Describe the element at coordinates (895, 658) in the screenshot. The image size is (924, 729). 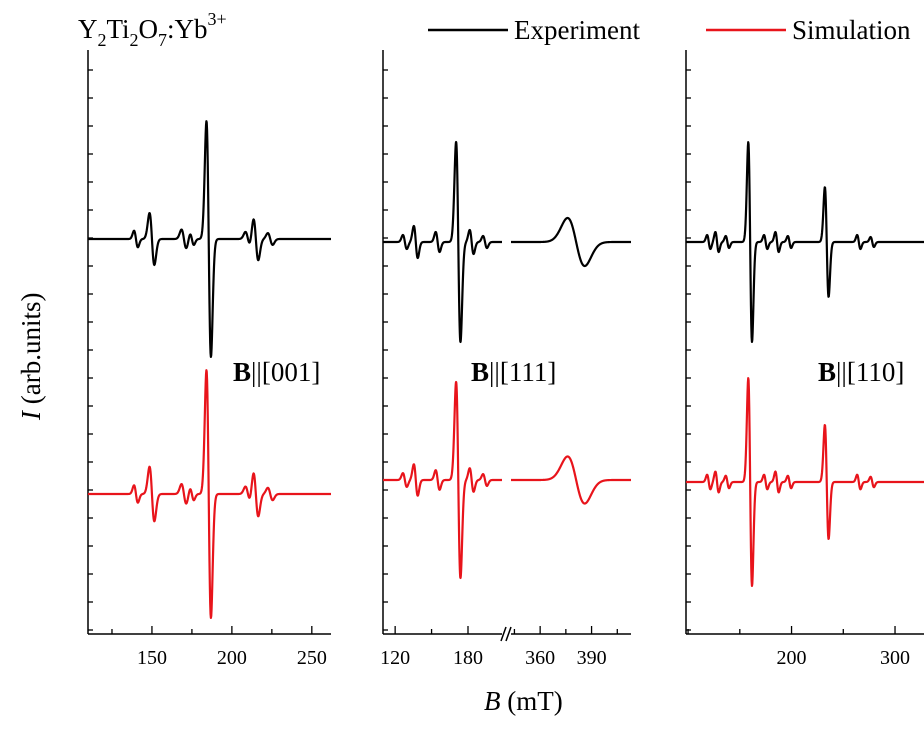
I see `x-tick-label: 300` at that location.